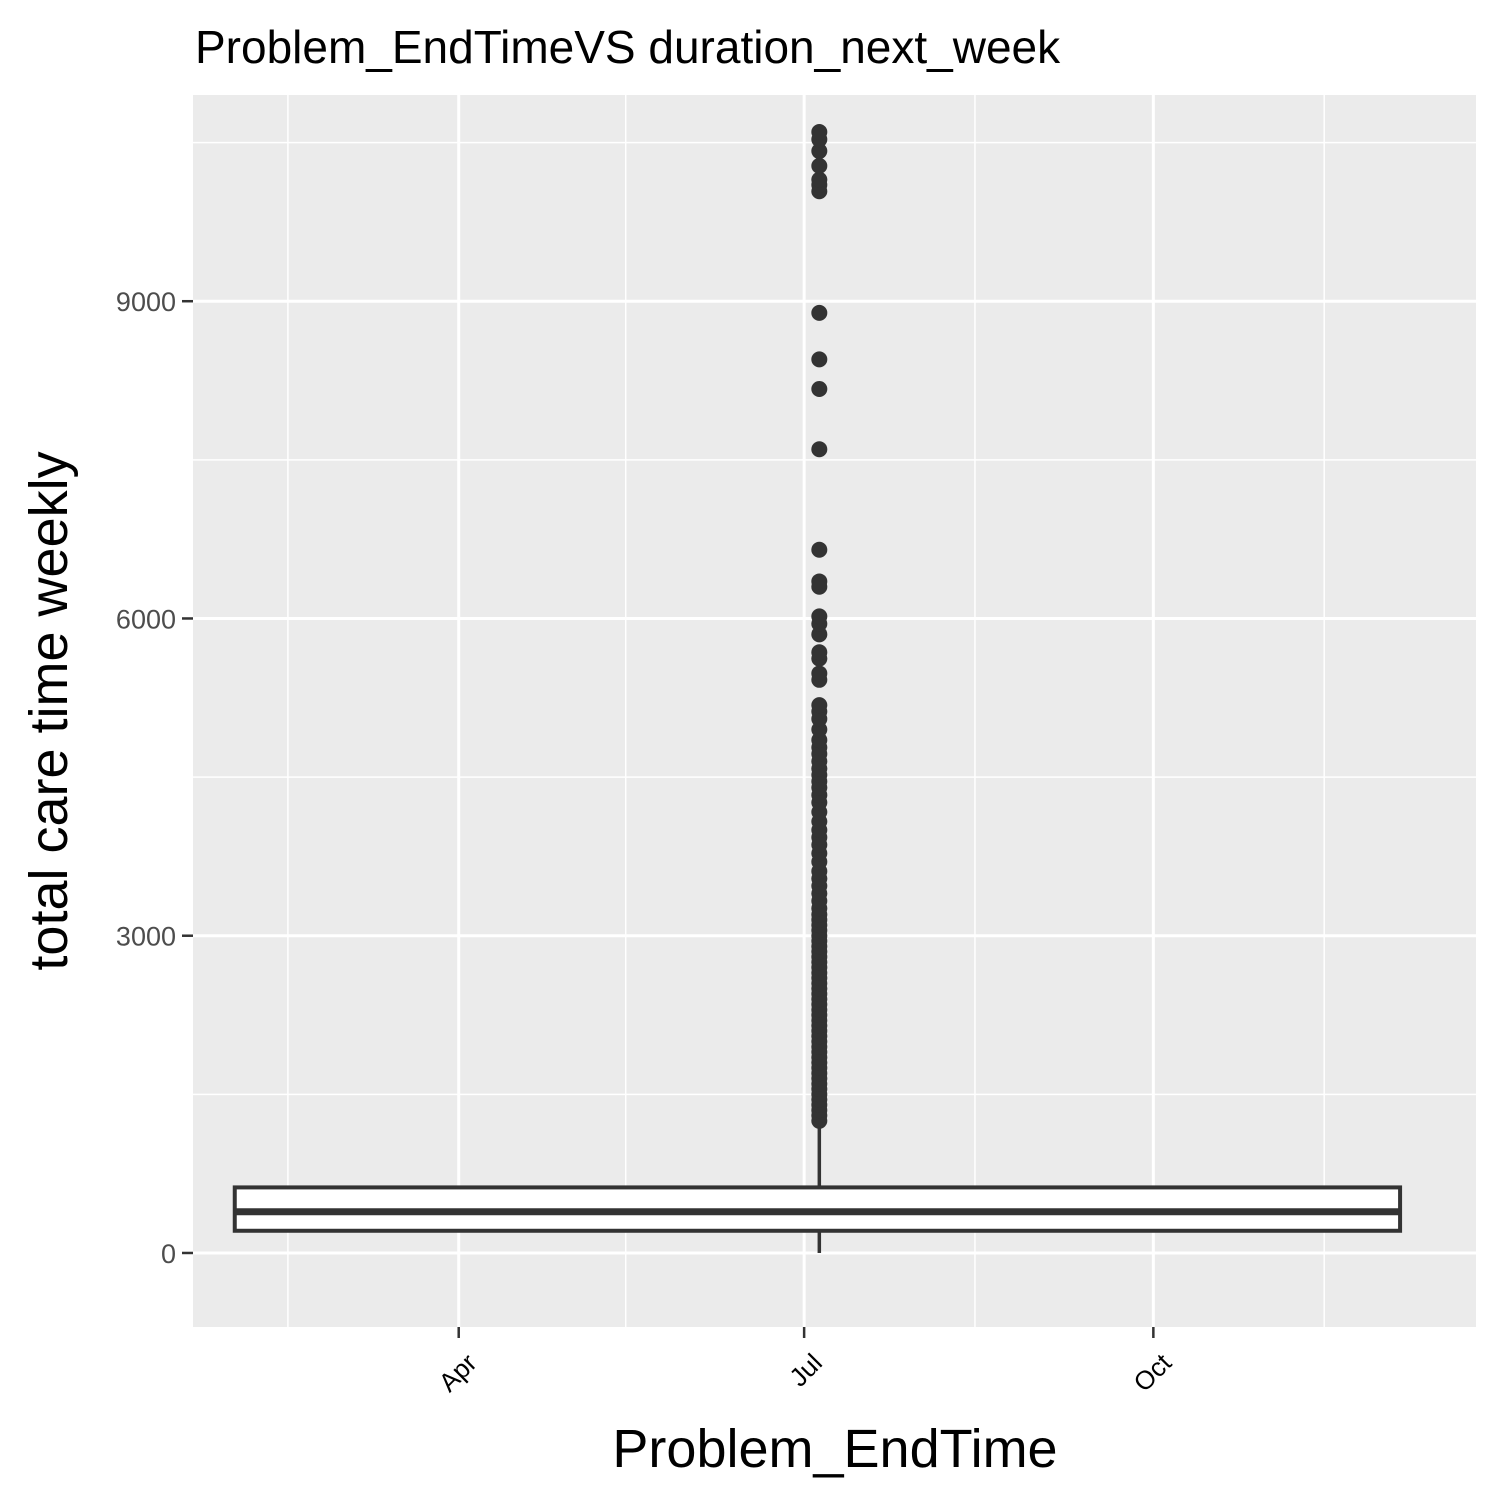 This screenshot has width=1500, height=1500. Describe the element at coordinates (49, 710) in the screenshot. I see `y-axis-title: total care time weekly` at that location.